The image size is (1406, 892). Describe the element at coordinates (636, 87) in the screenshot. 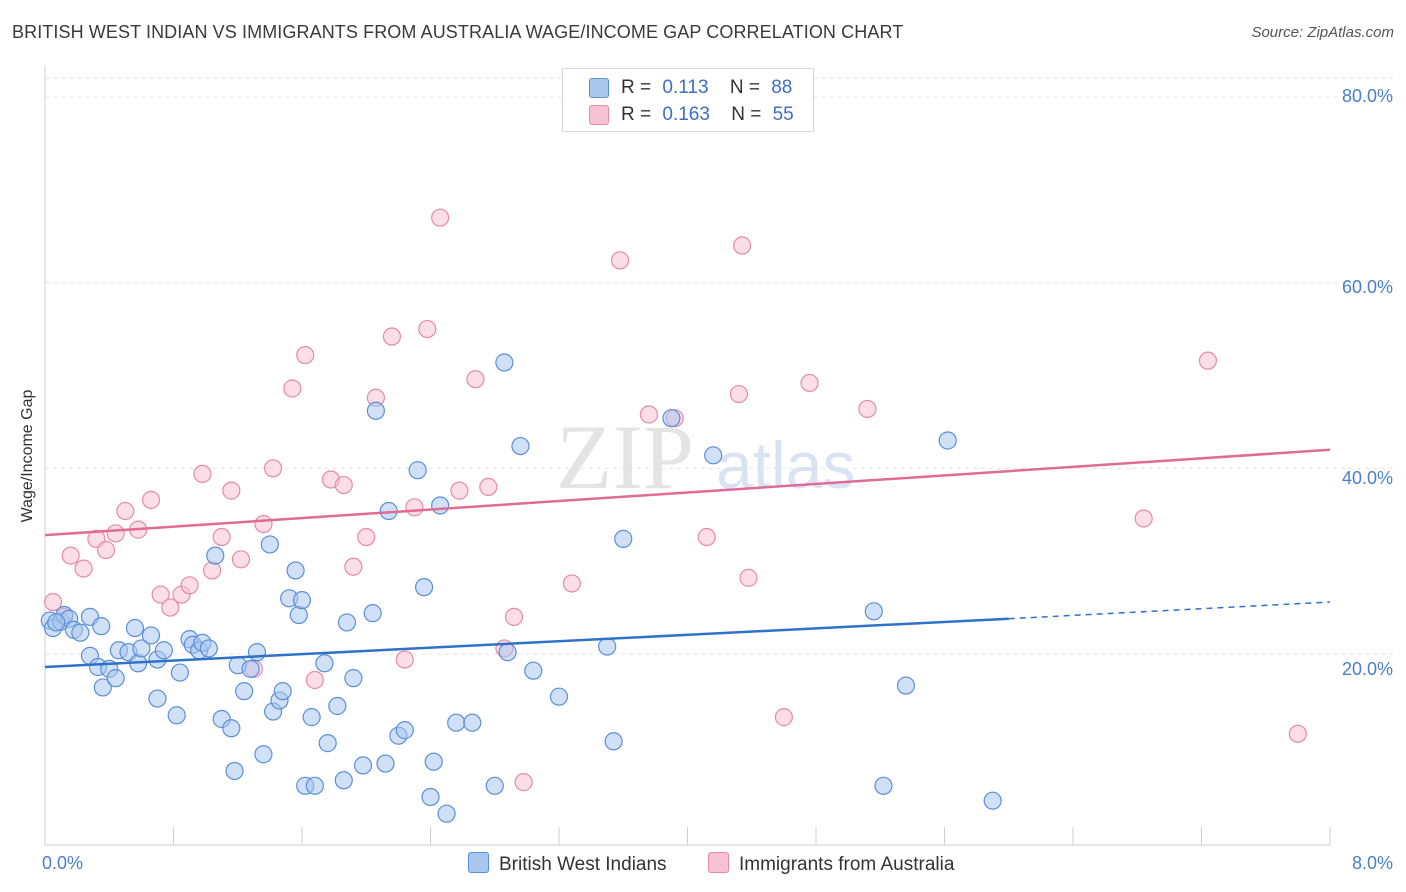

I see `legend-r-label: R =` at that location.